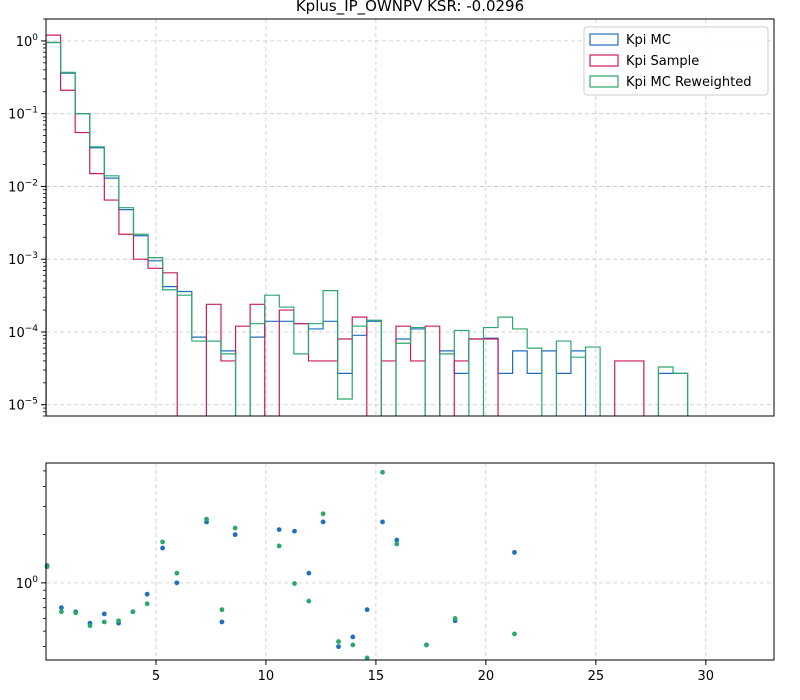 The width and height of the screenshot is (800, 700). What do you see at coordinates (23, 332) in the screenshot?
I see `histogram-ytick-label-4: 10⁻⁴` at bounding box center [23, 332].